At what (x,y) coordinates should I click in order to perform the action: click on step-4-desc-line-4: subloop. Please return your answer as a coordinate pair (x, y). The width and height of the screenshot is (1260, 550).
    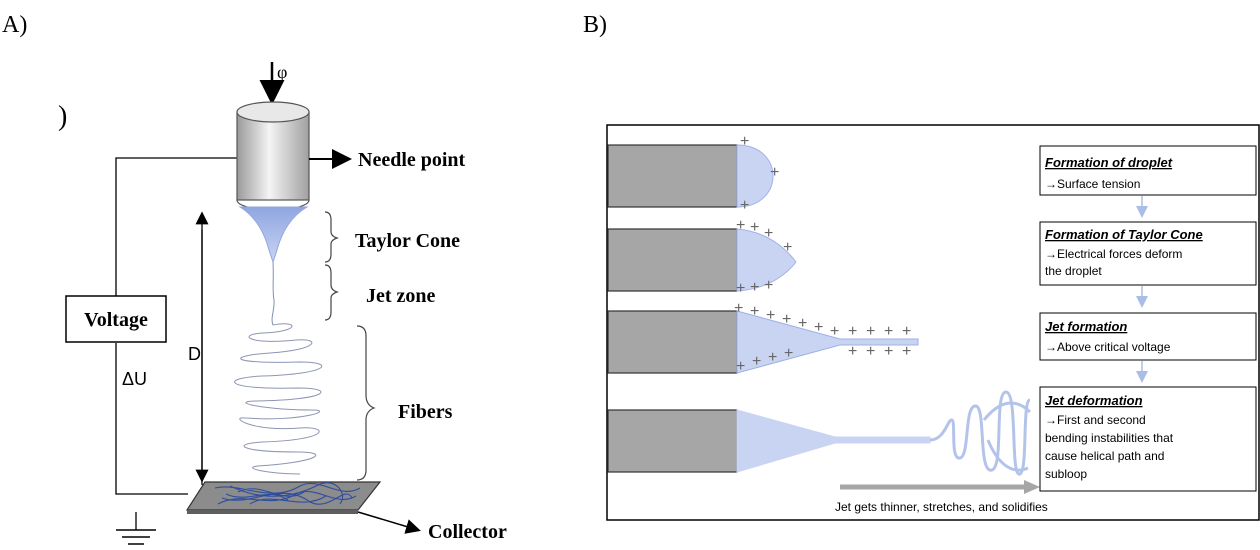
    Looking at the image, I should click on (1066, 474).